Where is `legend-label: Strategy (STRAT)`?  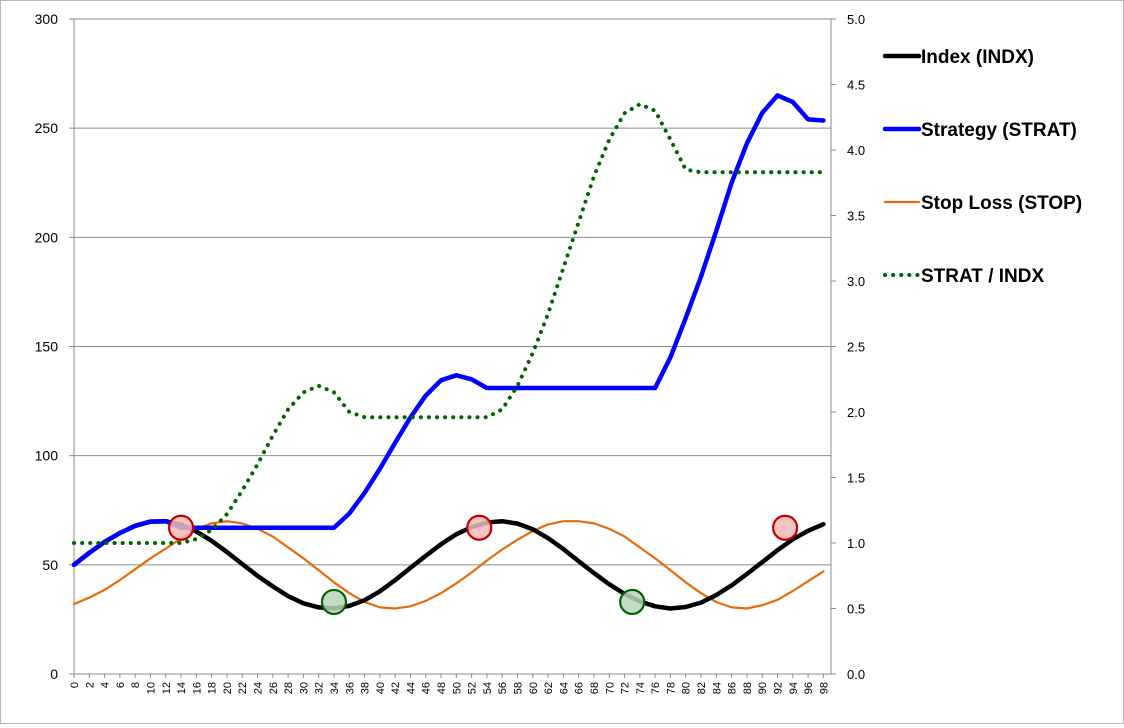 legend-label: Strategy (STRAT) is located at coordinates (999, 130).